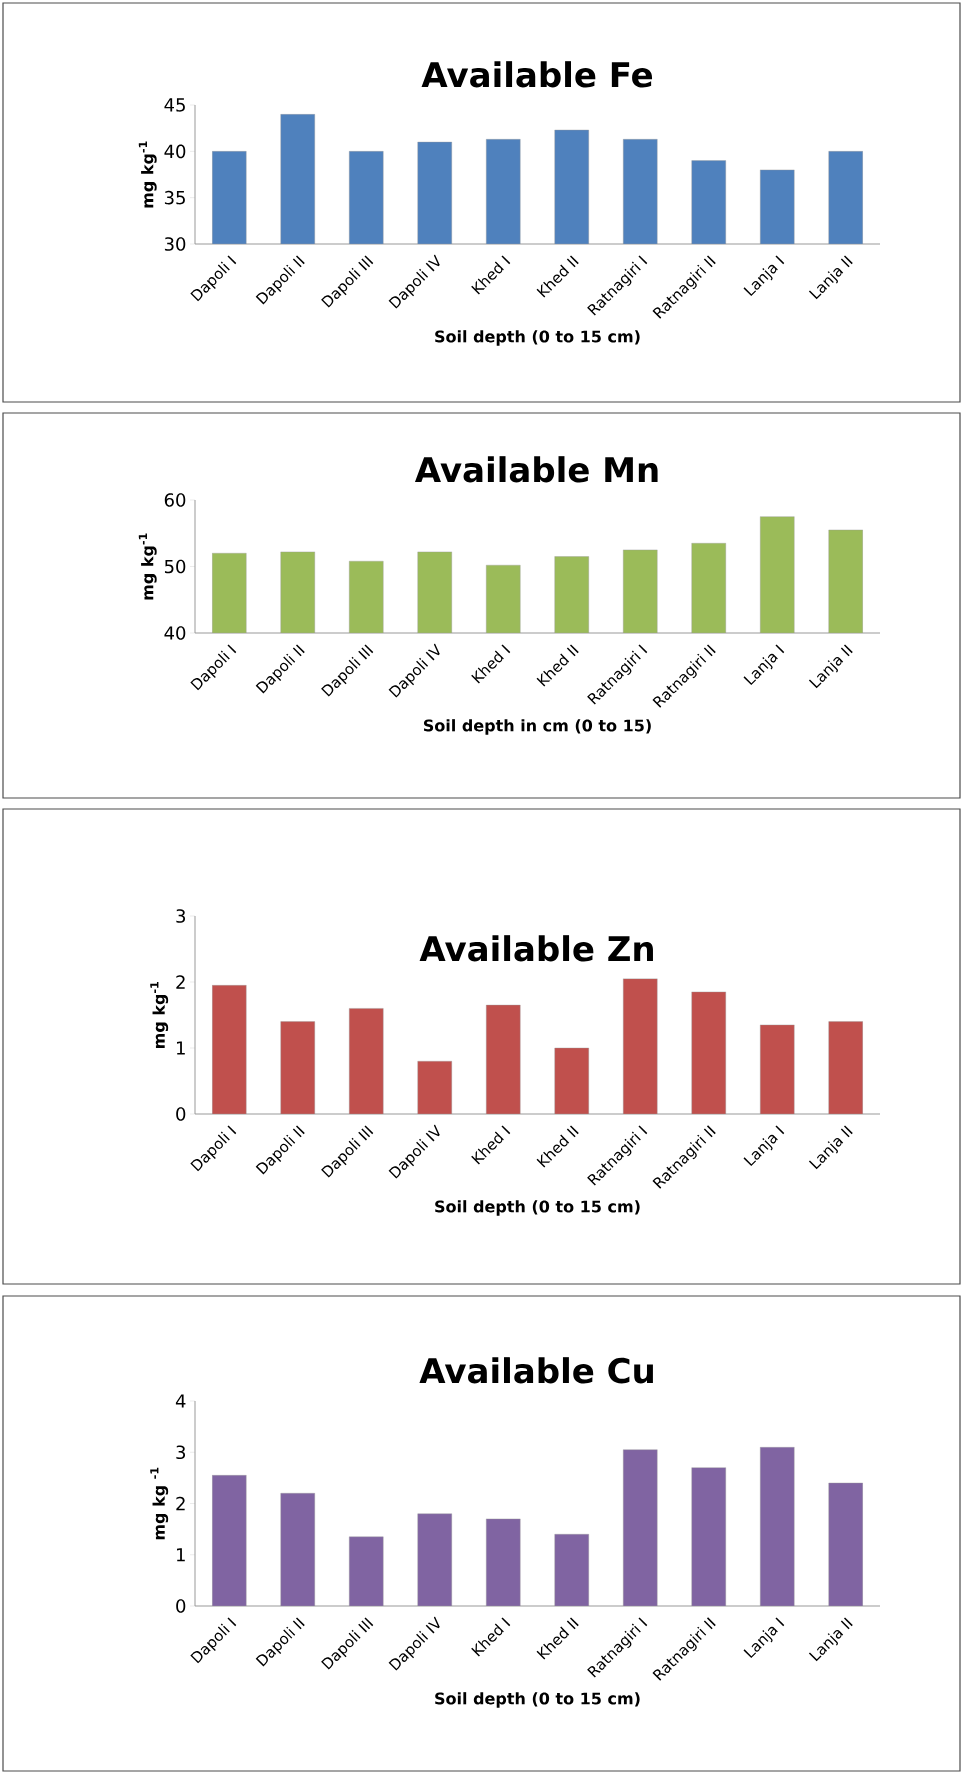 This screenshot has height=1774, width=963. What do you see at coordinates (536, 1370) in the screenshot?
I see `chart-title: Available Cu` at bounding box center [536, 1370].